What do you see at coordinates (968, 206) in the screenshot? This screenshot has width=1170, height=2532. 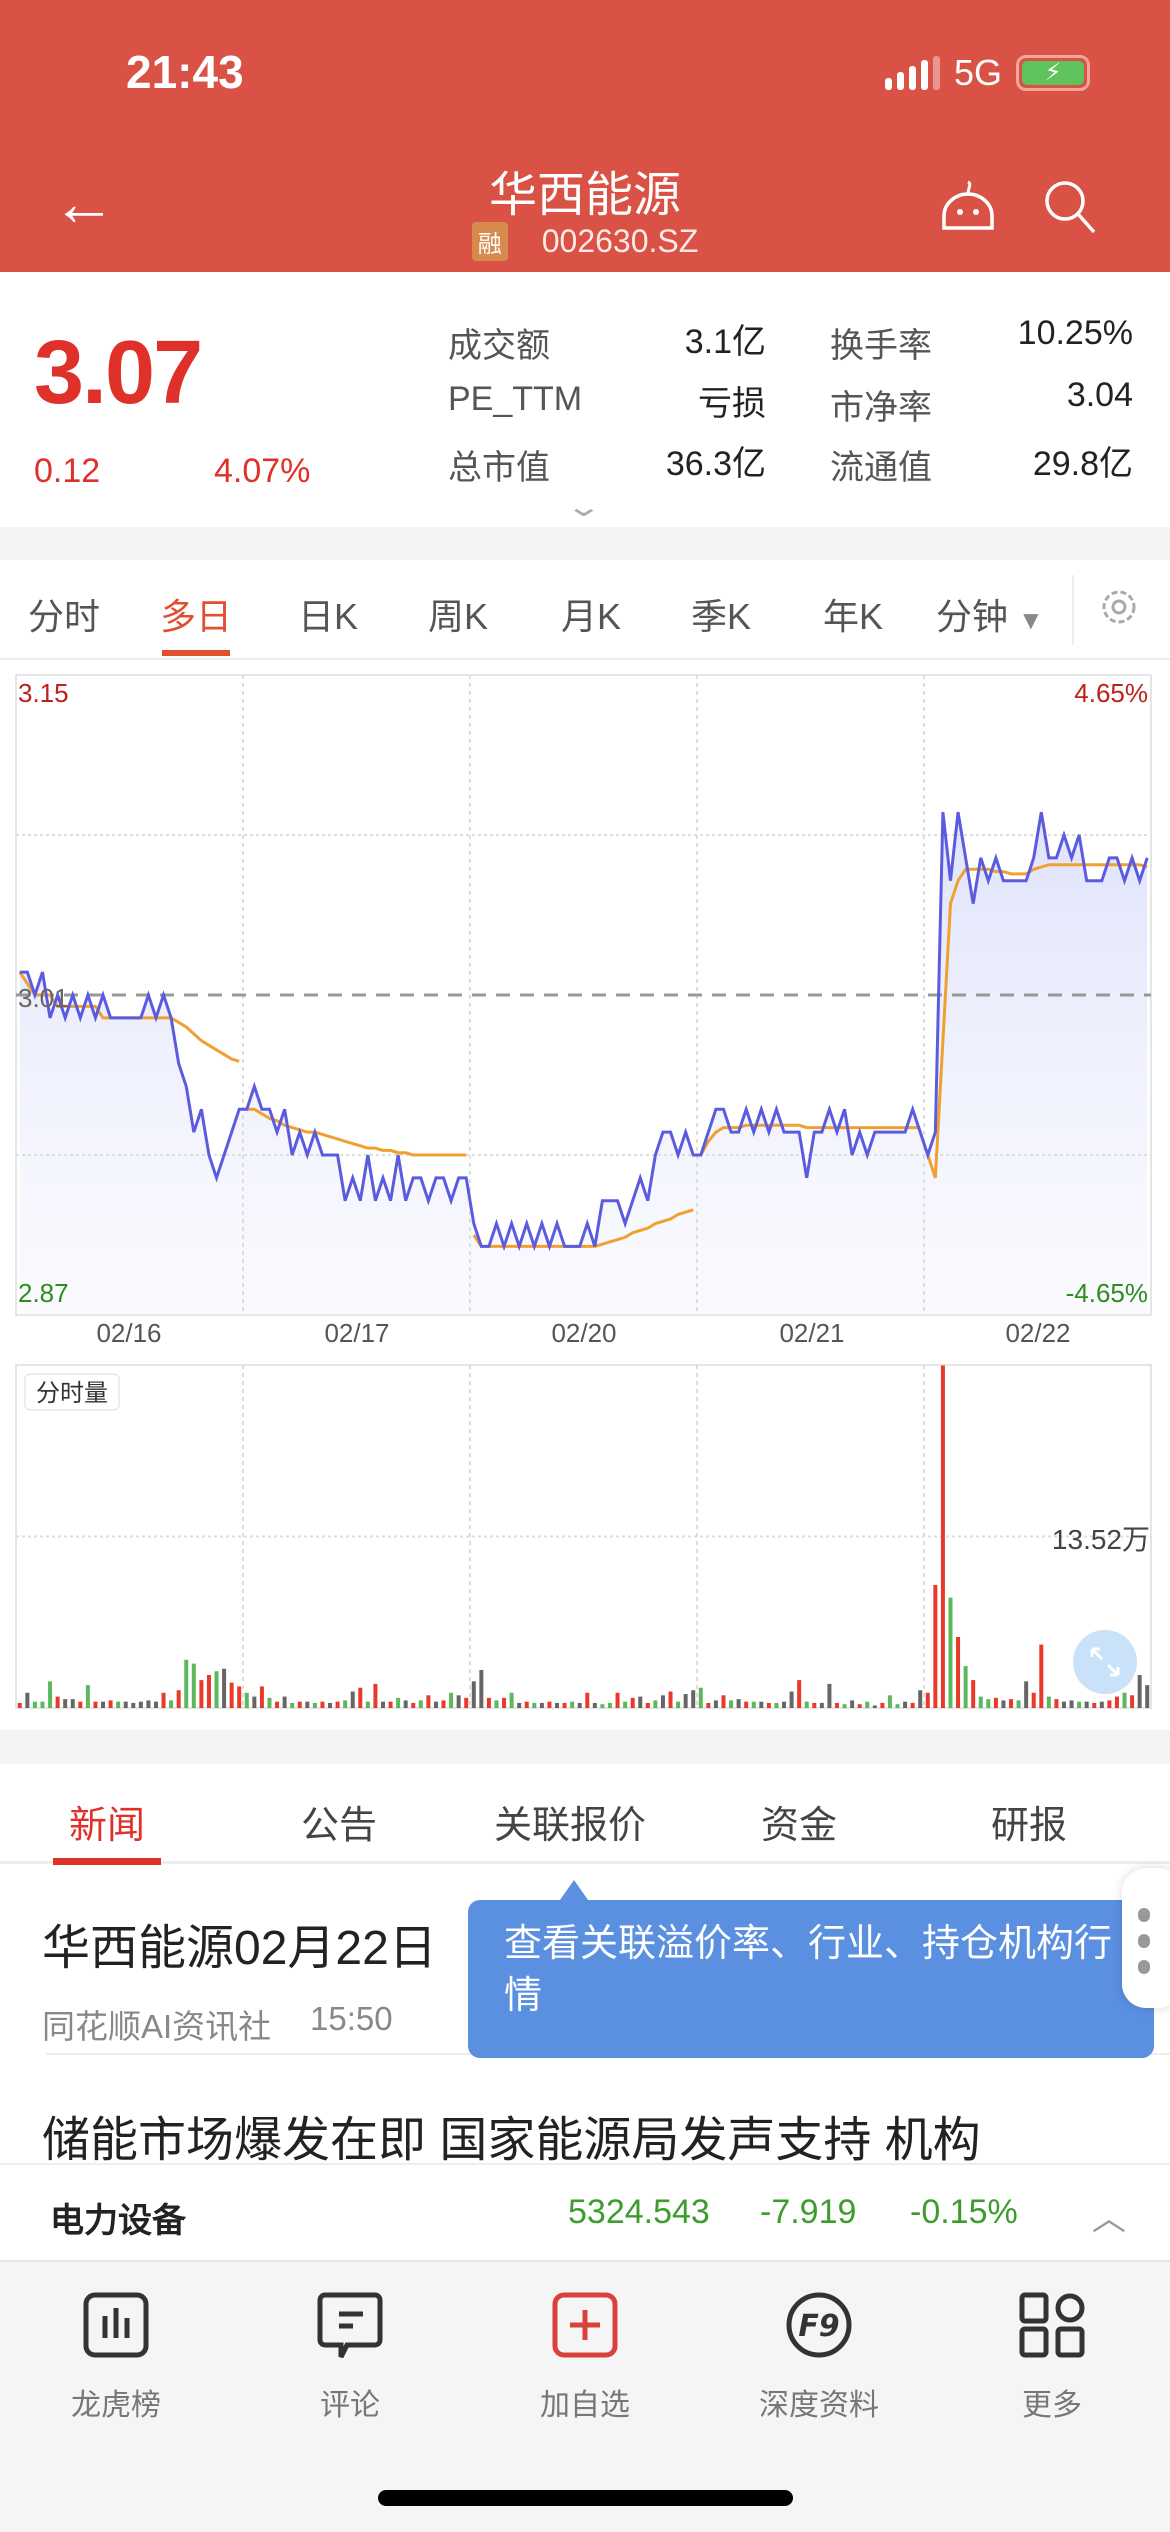 I see `robot-assistant-icon` at bounding box center [968, 206].